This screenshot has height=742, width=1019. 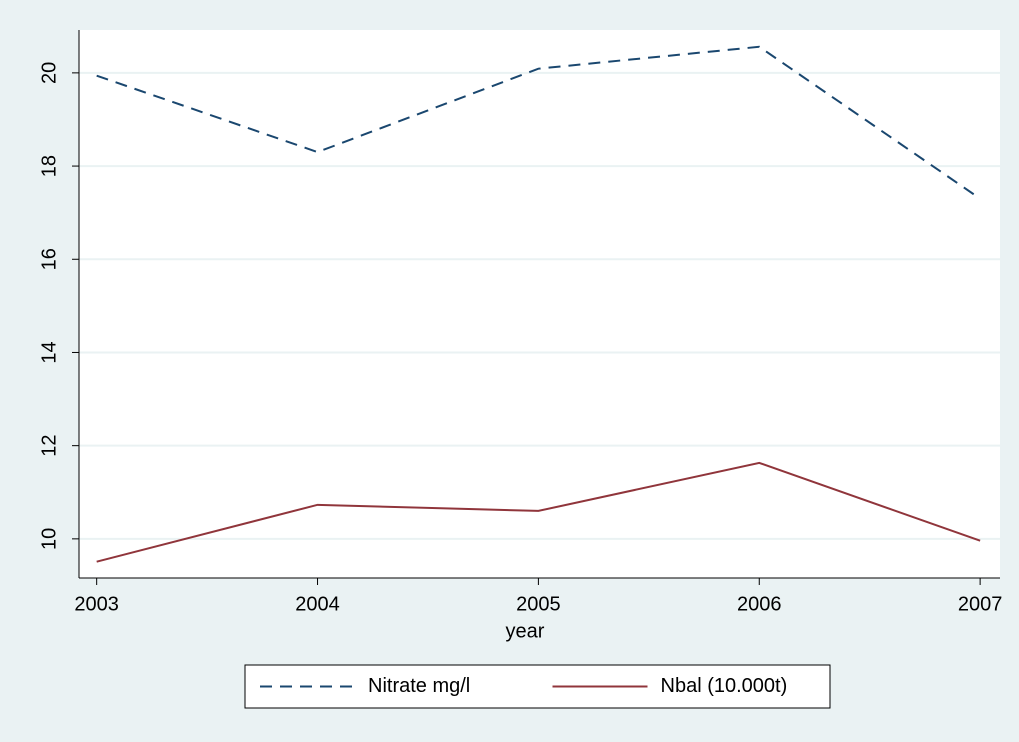 I want to click on x-tick-label: 2005, so click(x=538, y=604).